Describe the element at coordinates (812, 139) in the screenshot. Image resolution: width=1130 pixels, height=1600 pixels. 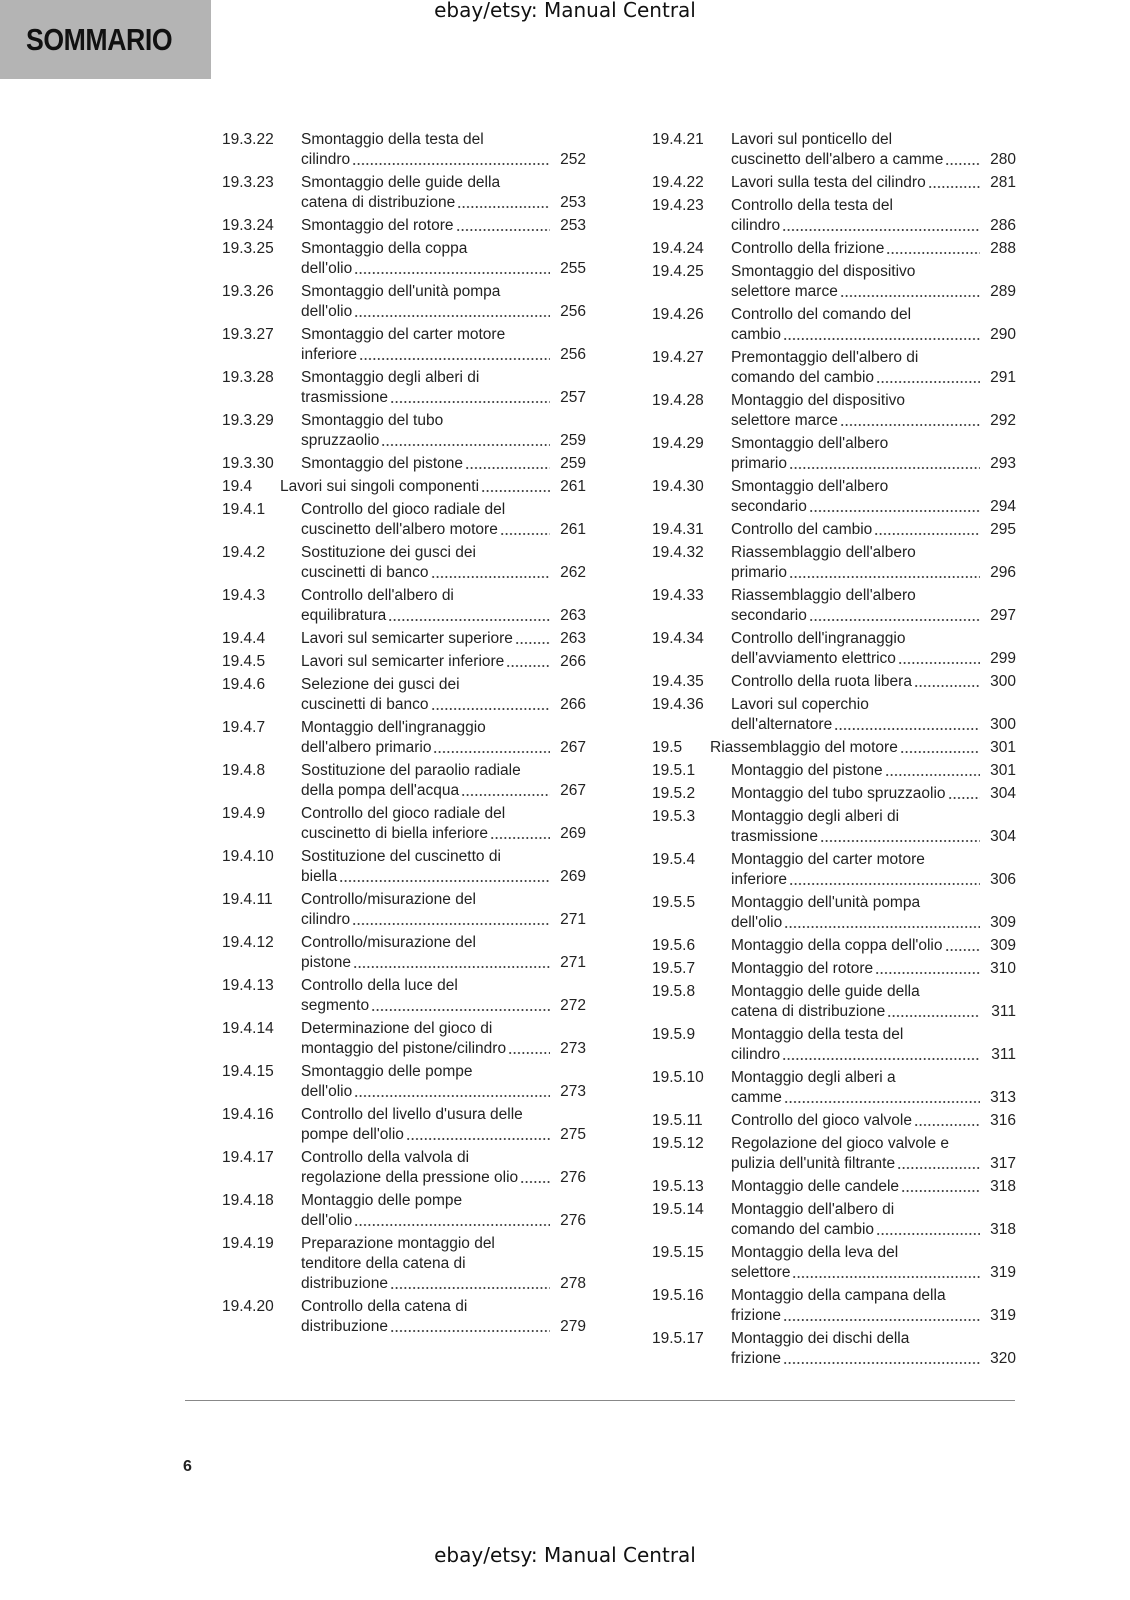
I see `title-line: Lavori sul ponticello del` at that location.